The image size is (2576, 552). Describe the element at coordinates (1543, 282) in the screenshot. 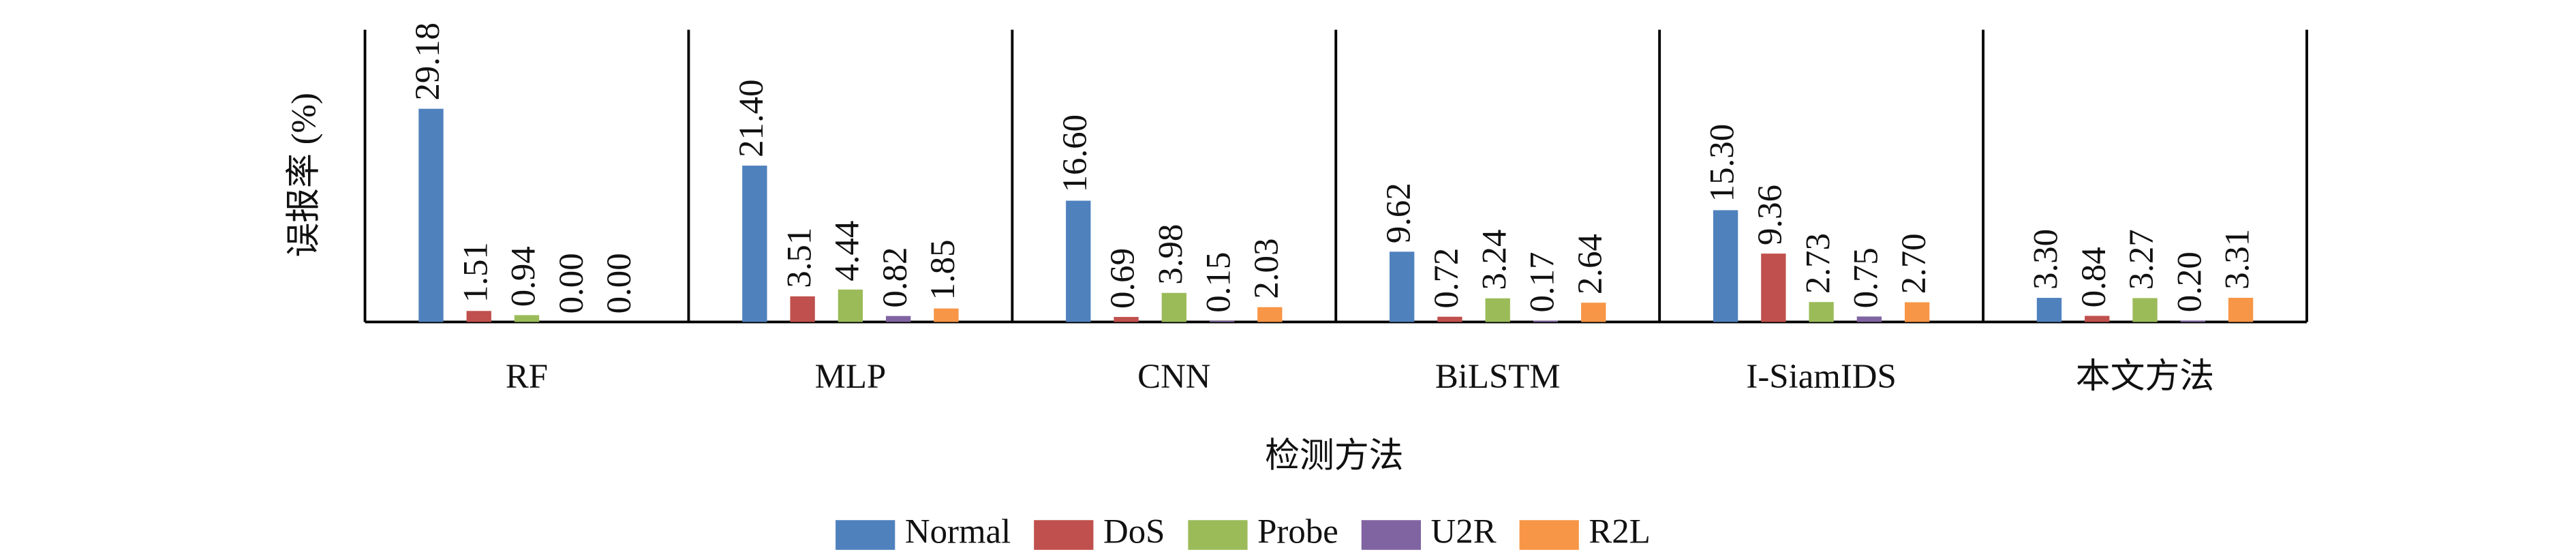

I see `value-label: 0.17` at that location.